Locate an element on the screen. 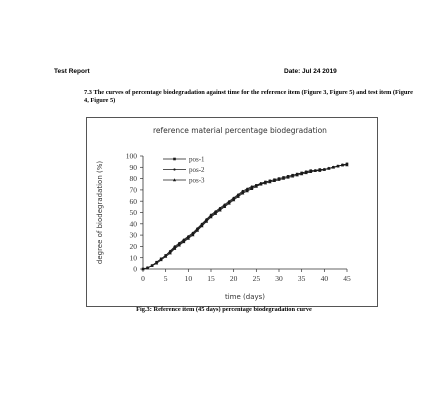 Image resolution: width=448 pixels, height=418 pixels. x-tick-label: 35 is located at coordinates (302, 278).